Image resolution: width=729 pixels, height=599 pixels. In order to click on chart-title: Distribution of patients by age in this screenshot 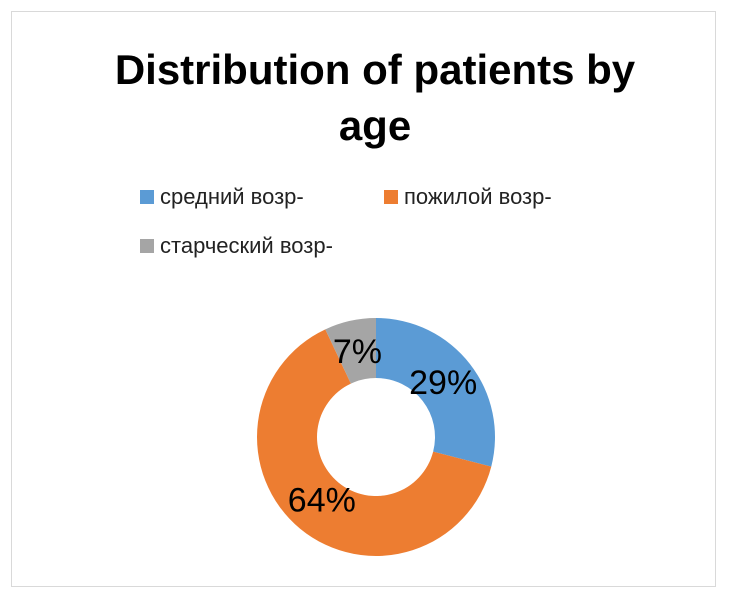, I will do `click(375, 97)`.